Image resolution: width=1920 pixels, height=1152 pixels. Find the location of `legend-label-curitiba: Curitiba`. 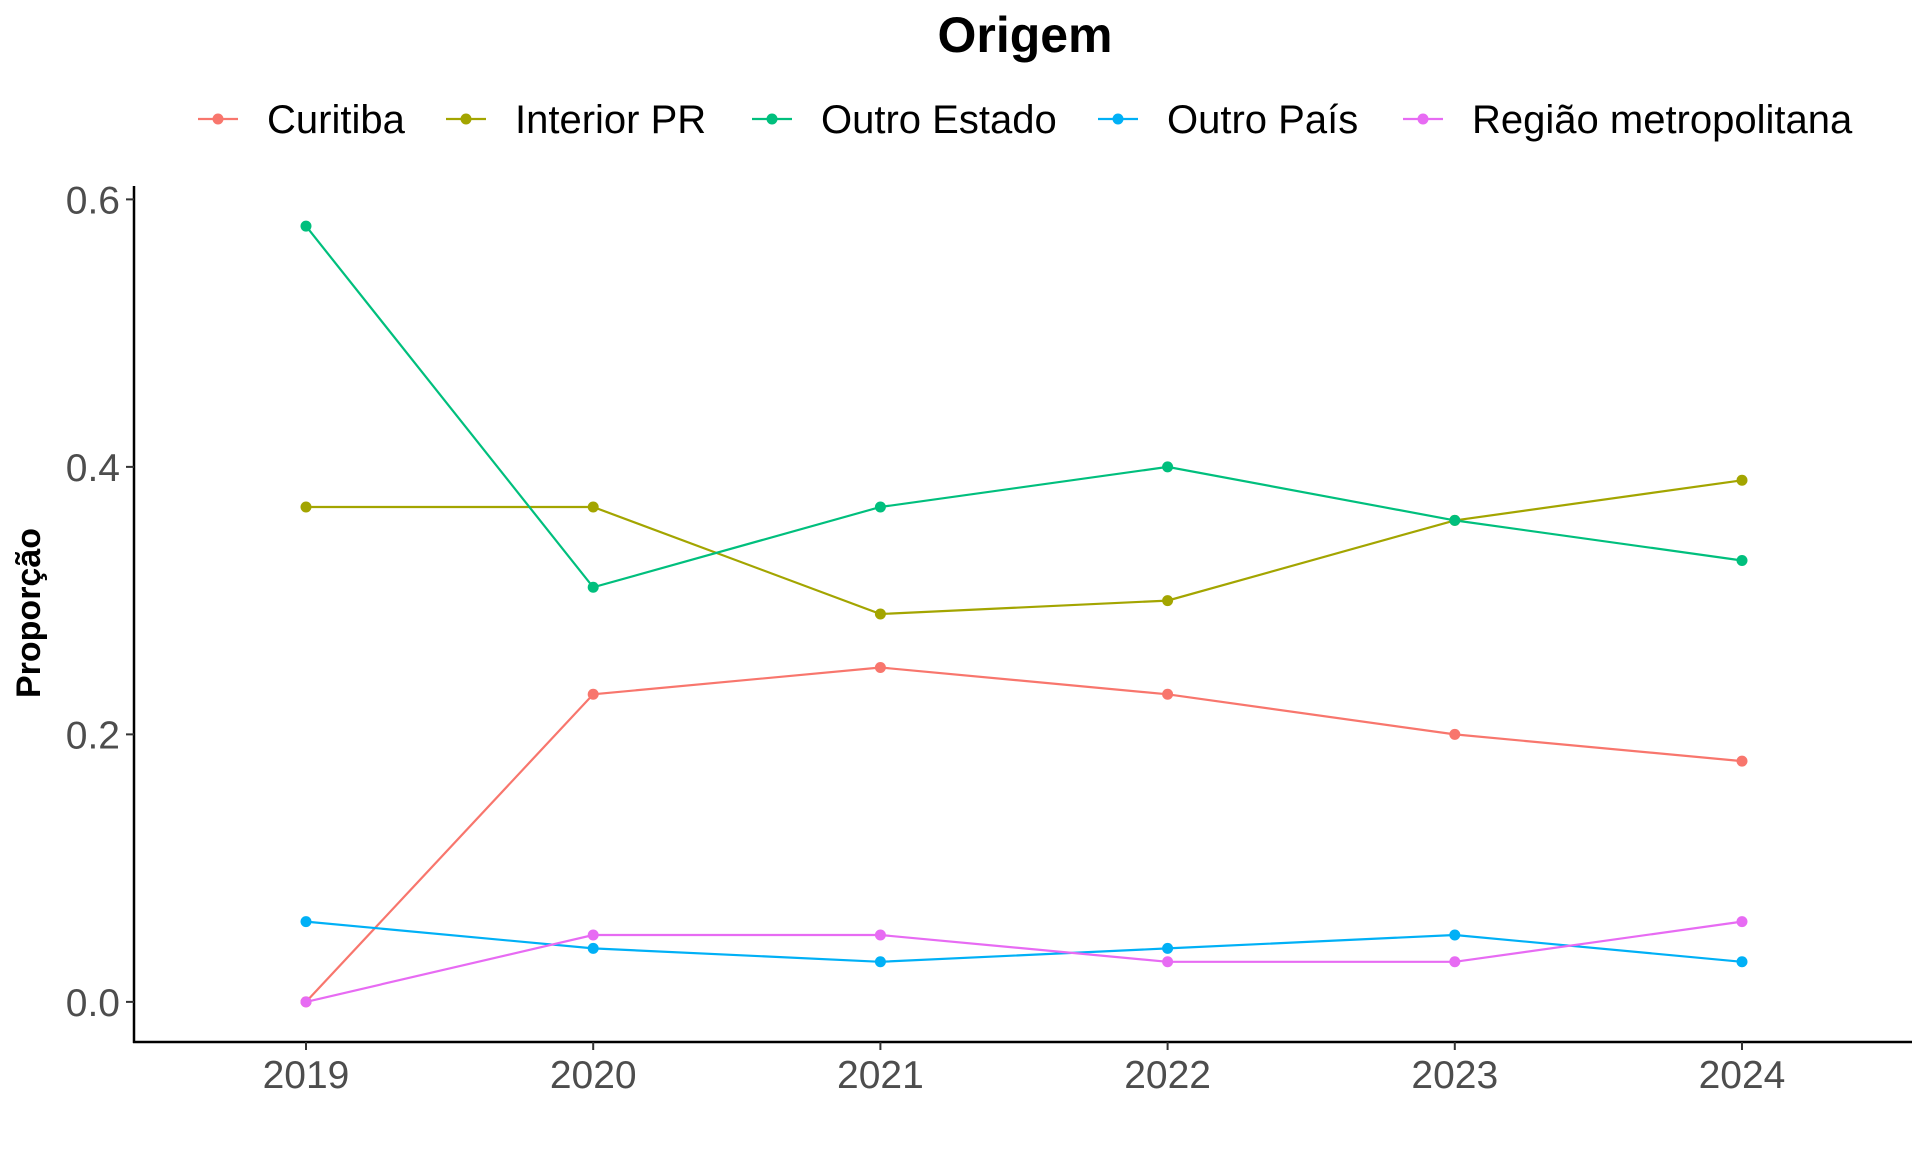

legend-label-curitiba: Curitiba is located at coordinates (336, 120).